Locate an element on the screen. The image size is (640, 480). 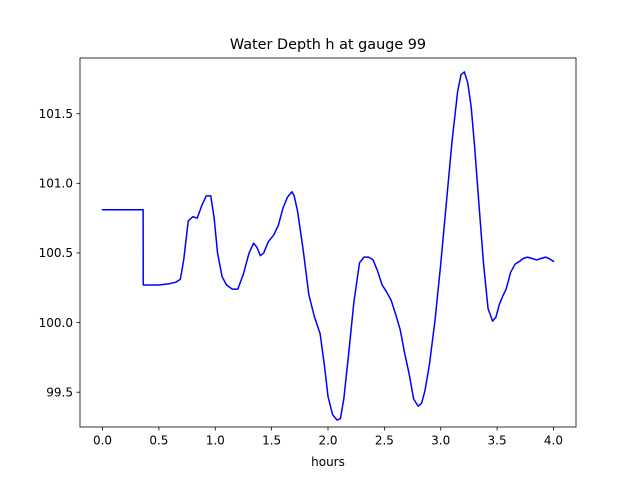
x-axis: 0.0 0.5 1.0 1.5 2.0 2.5 3.0 3.5 4.0 is located at coordinates (328, 437).